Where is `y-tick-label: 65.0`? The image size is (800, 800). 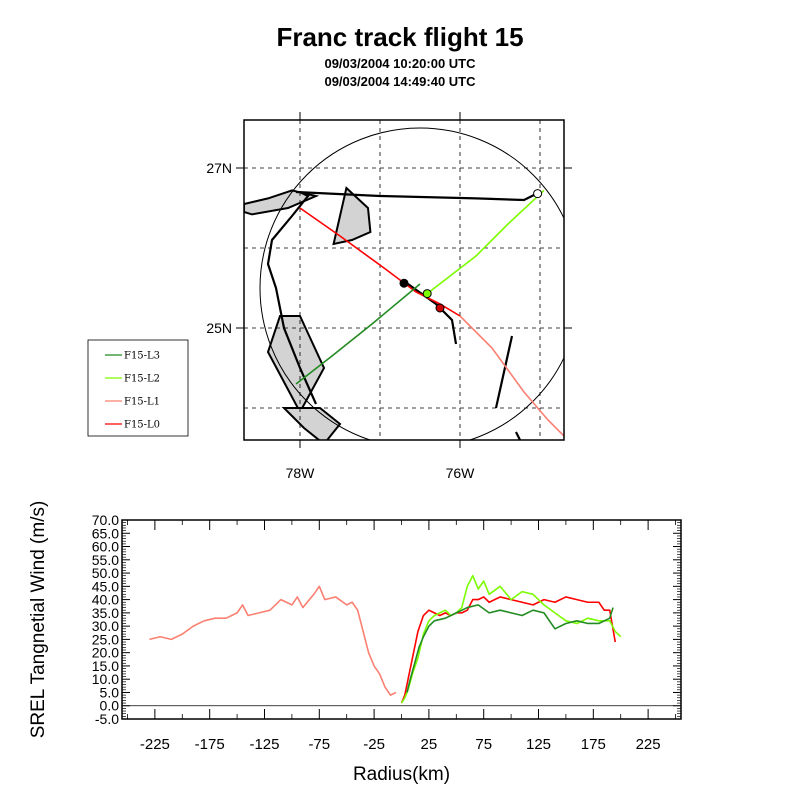
y-tick-label: 65.0 is located at coordinates (105, 533).